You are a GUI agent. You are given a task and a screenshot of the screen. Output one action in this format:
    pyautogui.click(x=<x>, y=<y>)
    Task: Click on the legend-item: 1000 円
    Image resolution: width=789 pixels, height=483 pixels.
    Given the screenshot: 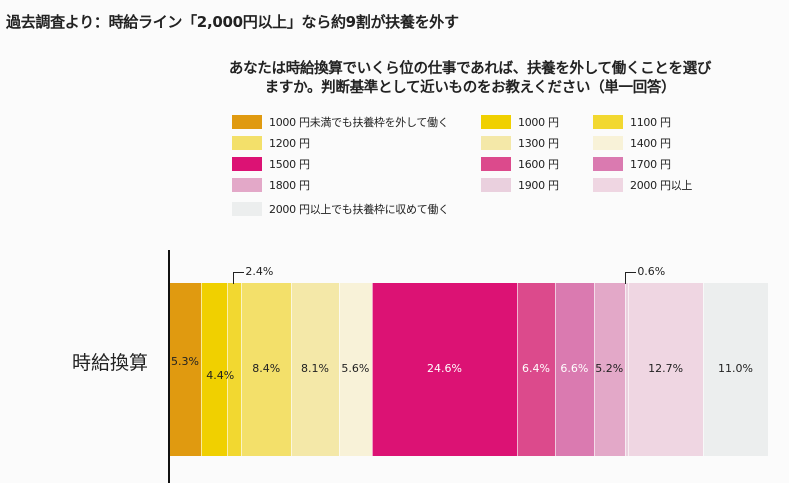 What is the action you would take?
    pyautogui.click(x=520, y=122)
    